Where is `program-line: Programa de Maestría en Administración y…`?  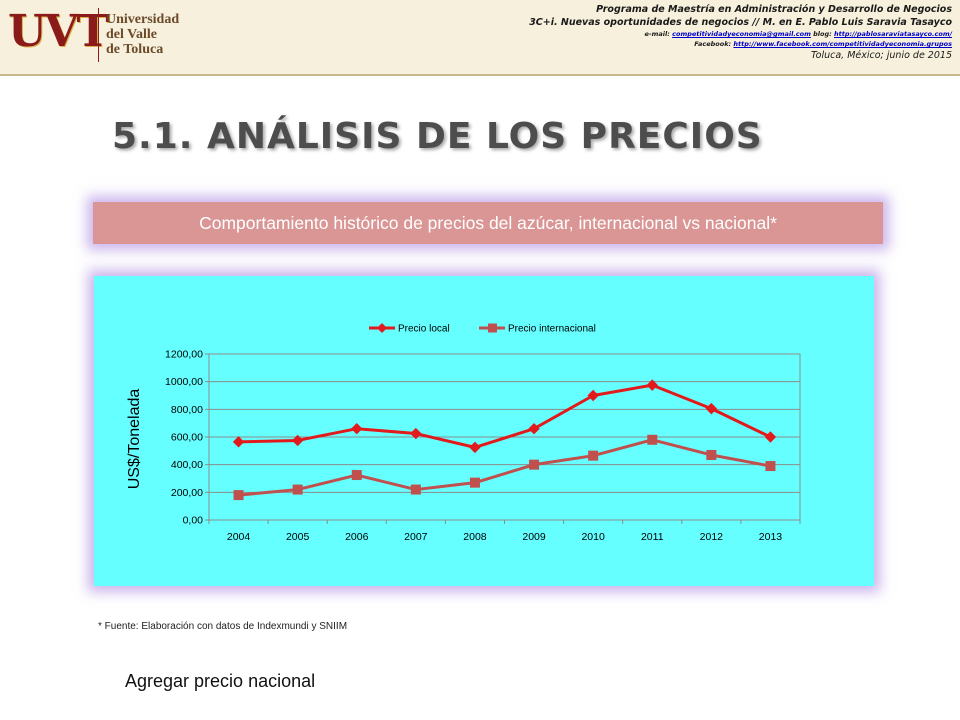 program-line: Programa de Maestría en Administración y… is located at coordinates (774, 9).